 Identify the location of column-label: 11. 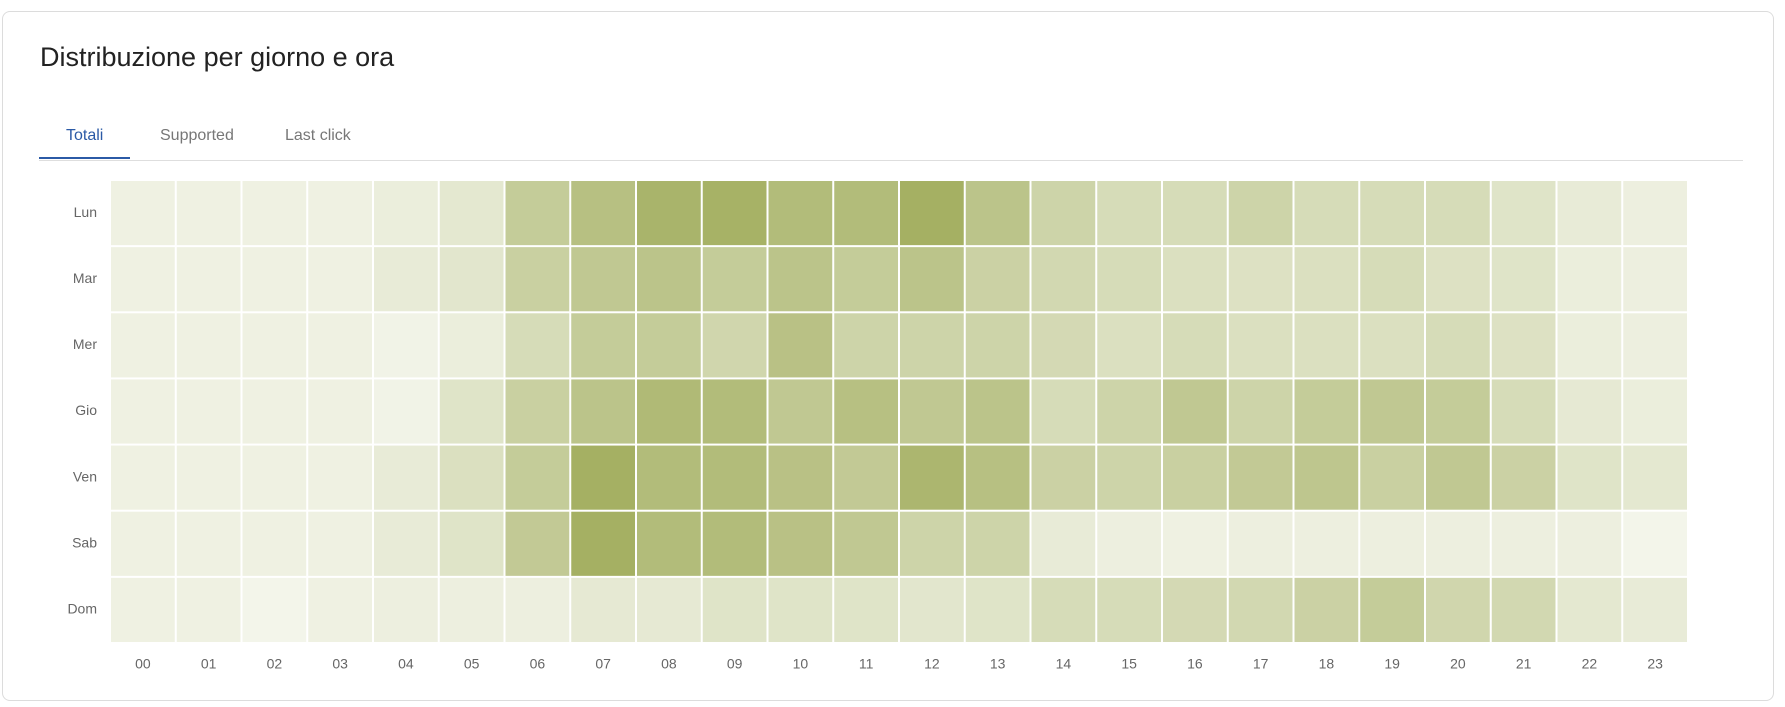
(866, 664).